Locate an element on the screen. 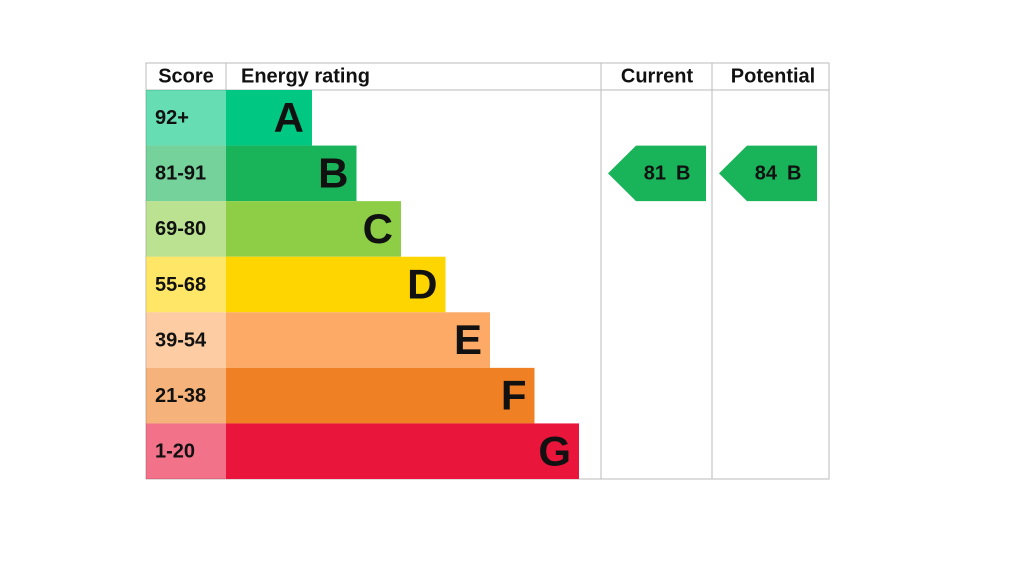  score-label: 69-80 is located at coordinates (180, 229).